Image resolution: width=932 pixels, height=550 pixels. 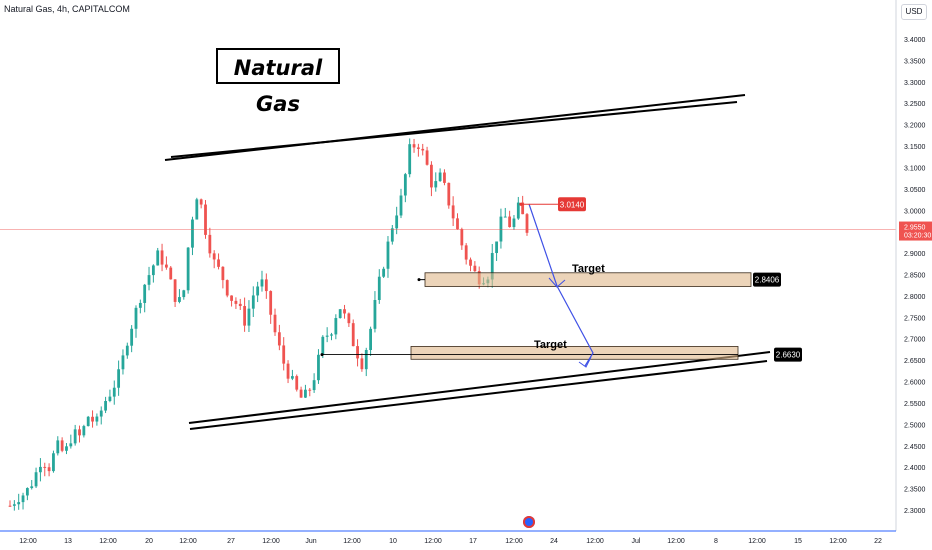 I want to click on price-tag-anchor, so click(x=521, y=204).